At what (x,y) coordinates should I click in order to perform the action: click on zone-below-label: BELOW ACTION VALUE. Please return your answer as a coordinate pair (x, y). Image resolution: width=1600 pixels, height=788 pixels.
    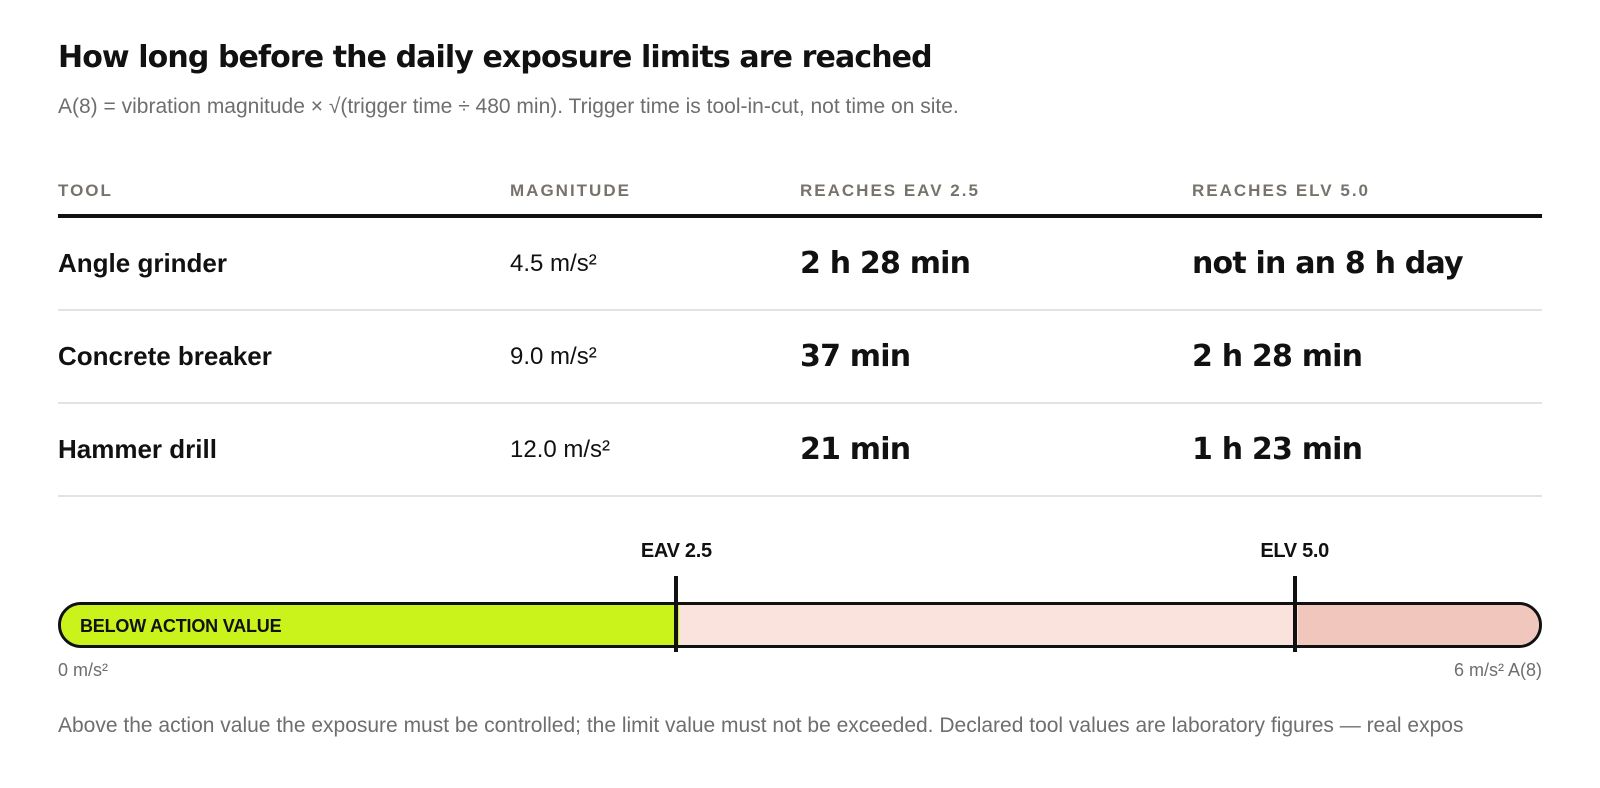
    Looking at the image, I should click on (181, 626).